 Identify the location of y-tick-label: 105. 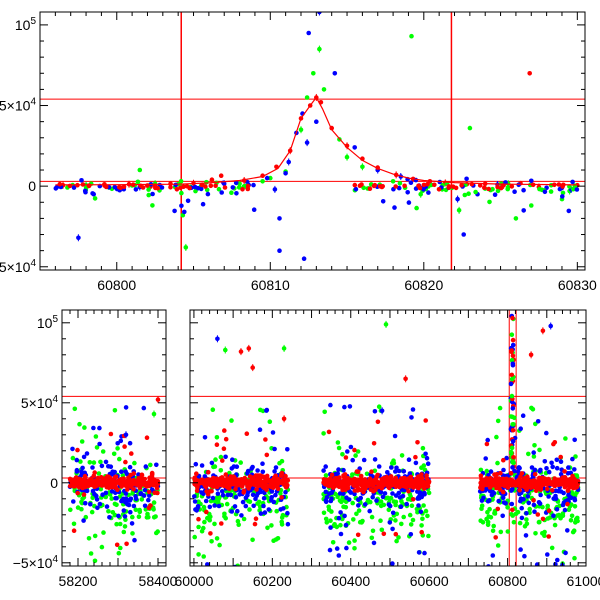
(26, 24).